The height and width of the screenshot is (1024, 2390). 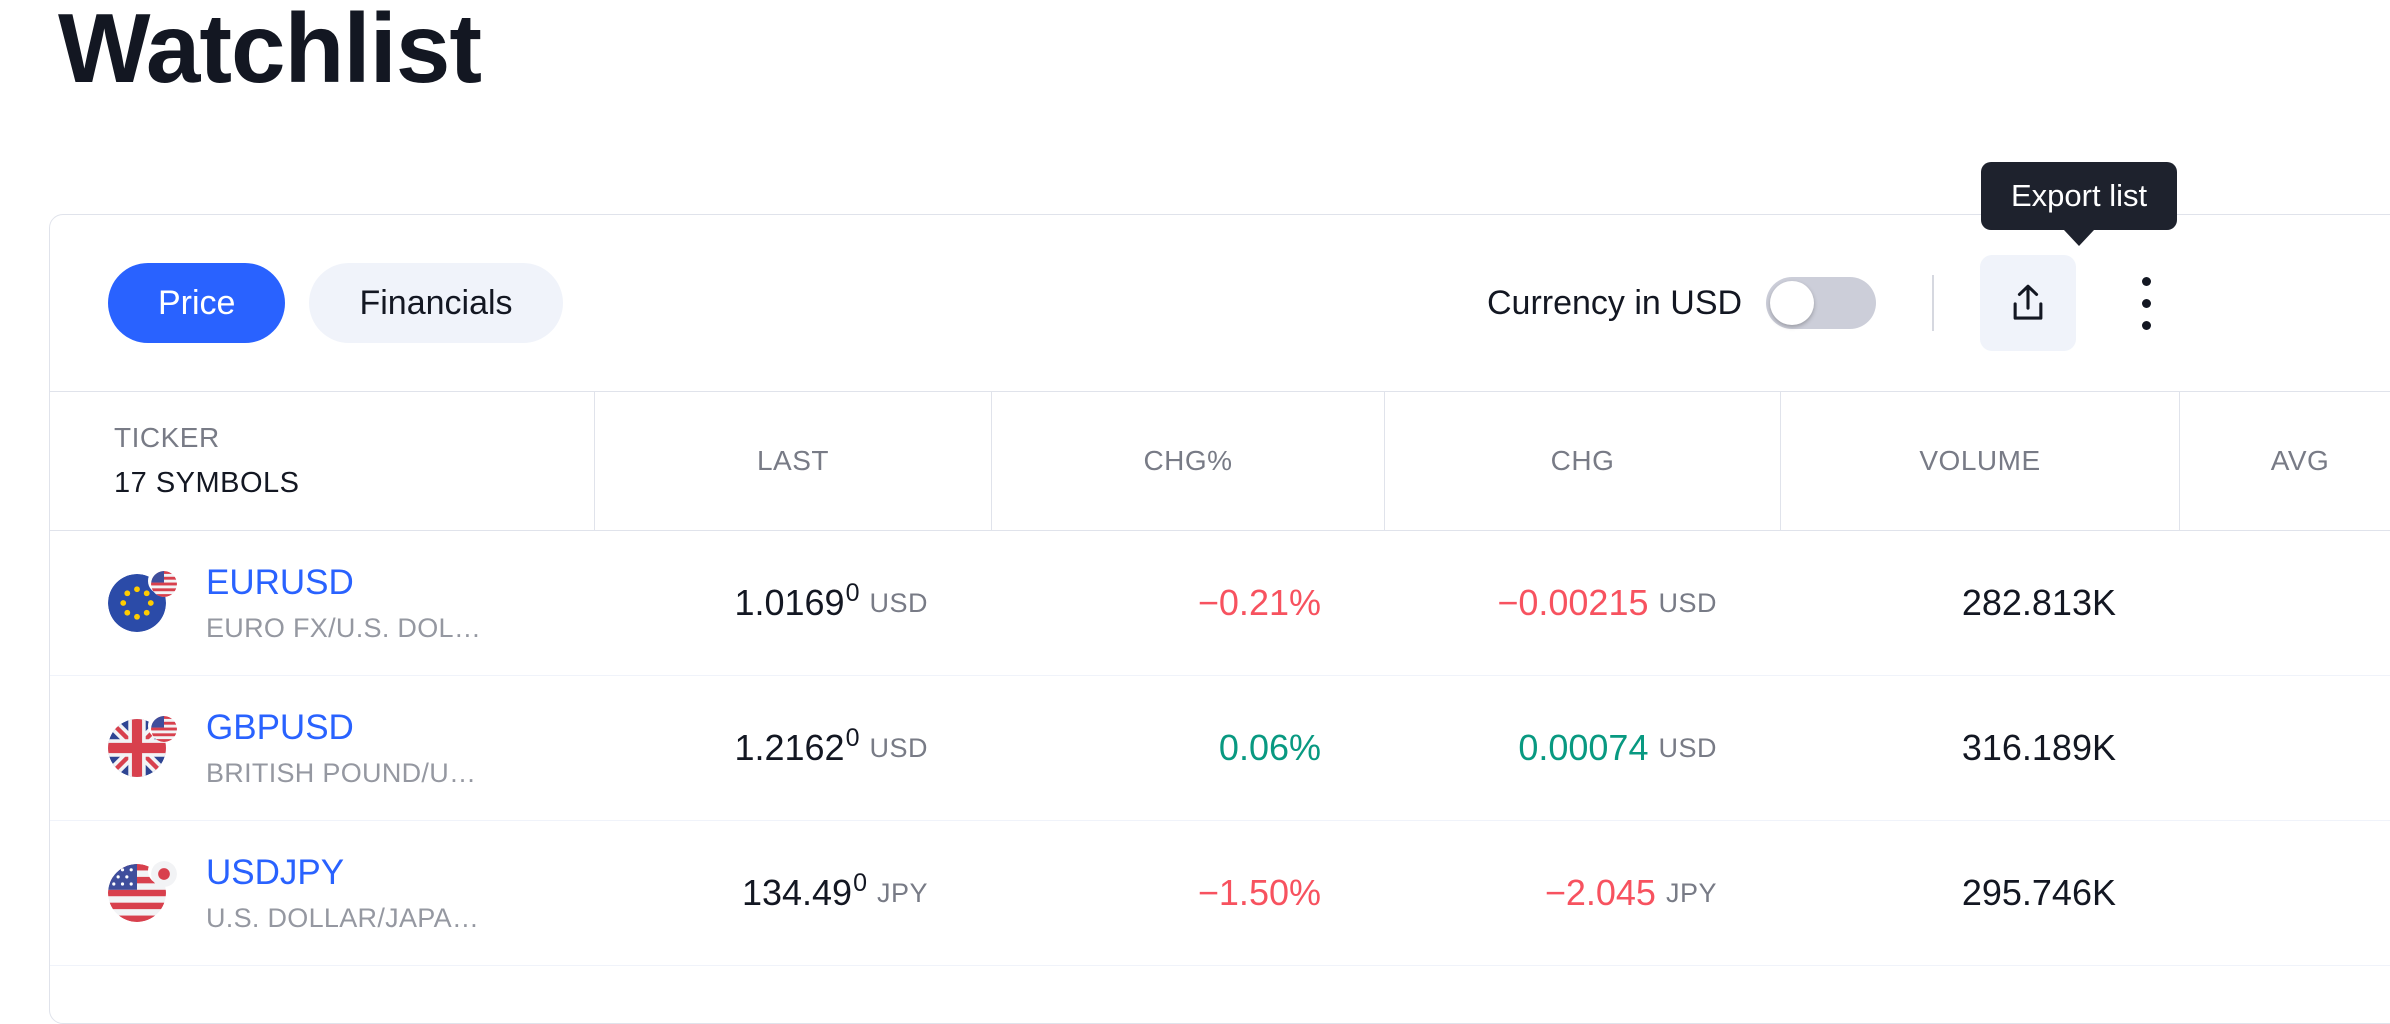 What do you see at coordinates (789, 602) in the screenshot?
I see `last-price: 1.0169` at bounding box center [789, 602].